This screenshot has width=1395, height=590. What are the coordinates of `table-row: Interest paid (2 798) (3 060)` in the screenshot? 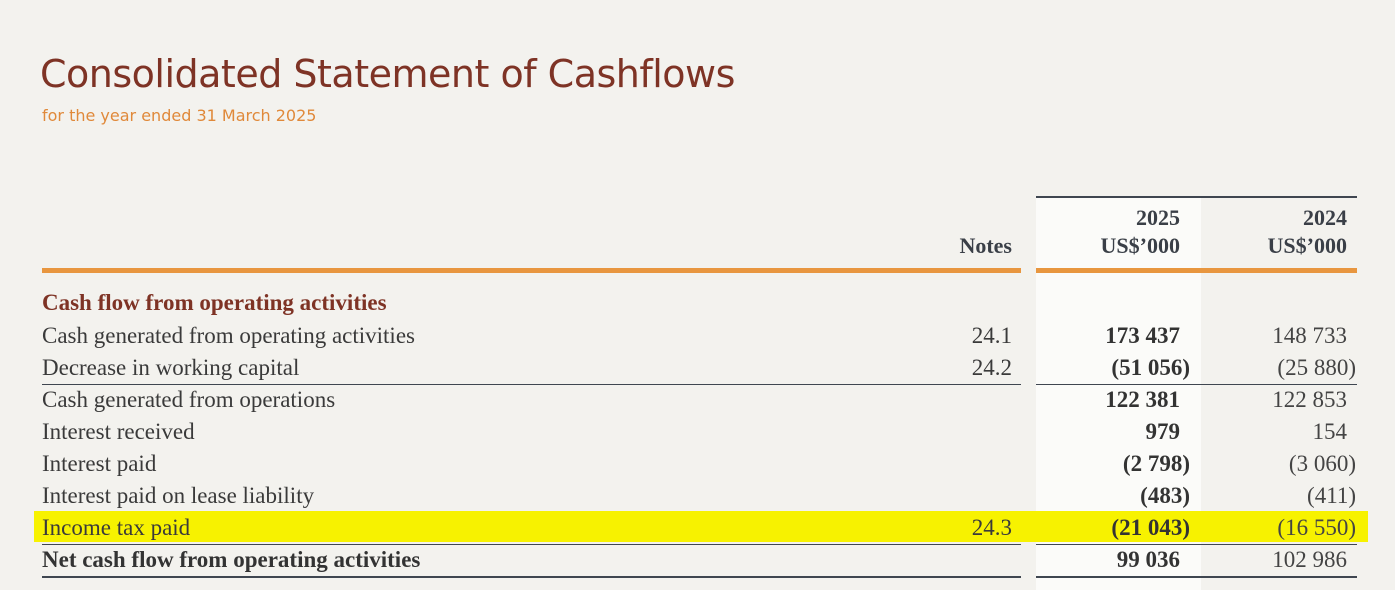 It's located at (697, 464).